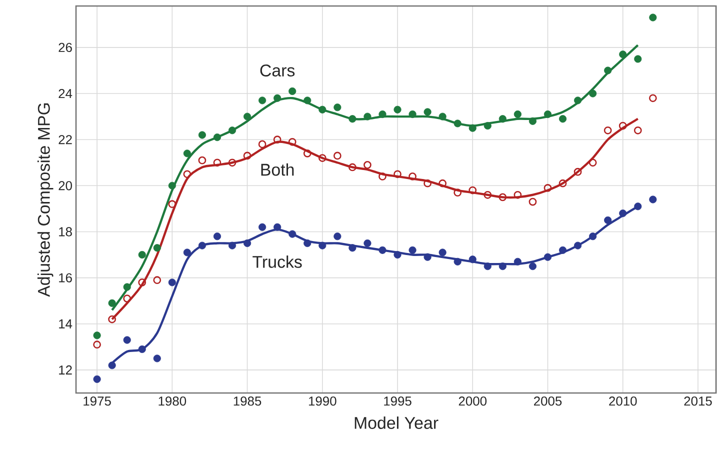 The image size is (717, 449). Describe the element at coordinates (65, 47) in the screenshot. I see `y-tick-label: 26` at that location.